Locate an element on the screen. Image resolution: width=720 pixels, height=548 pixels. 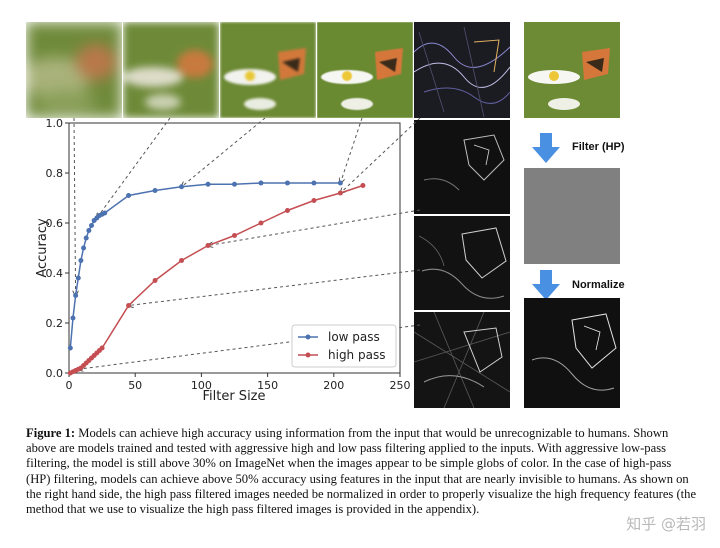
legend-low-pass-label: low pass is located at coordinates (354, 337).